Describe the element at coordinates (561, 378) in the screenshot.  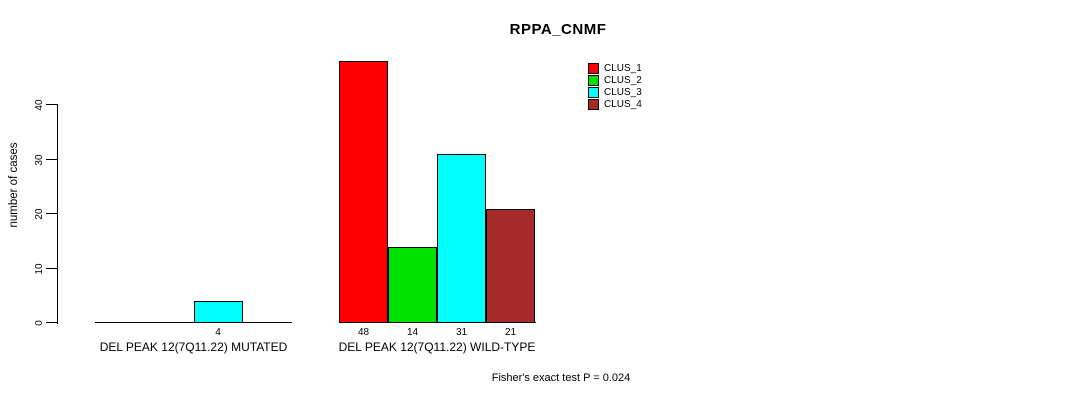
I see `fisher-test-note: Fisher's exact test P = 0.024` at that location.